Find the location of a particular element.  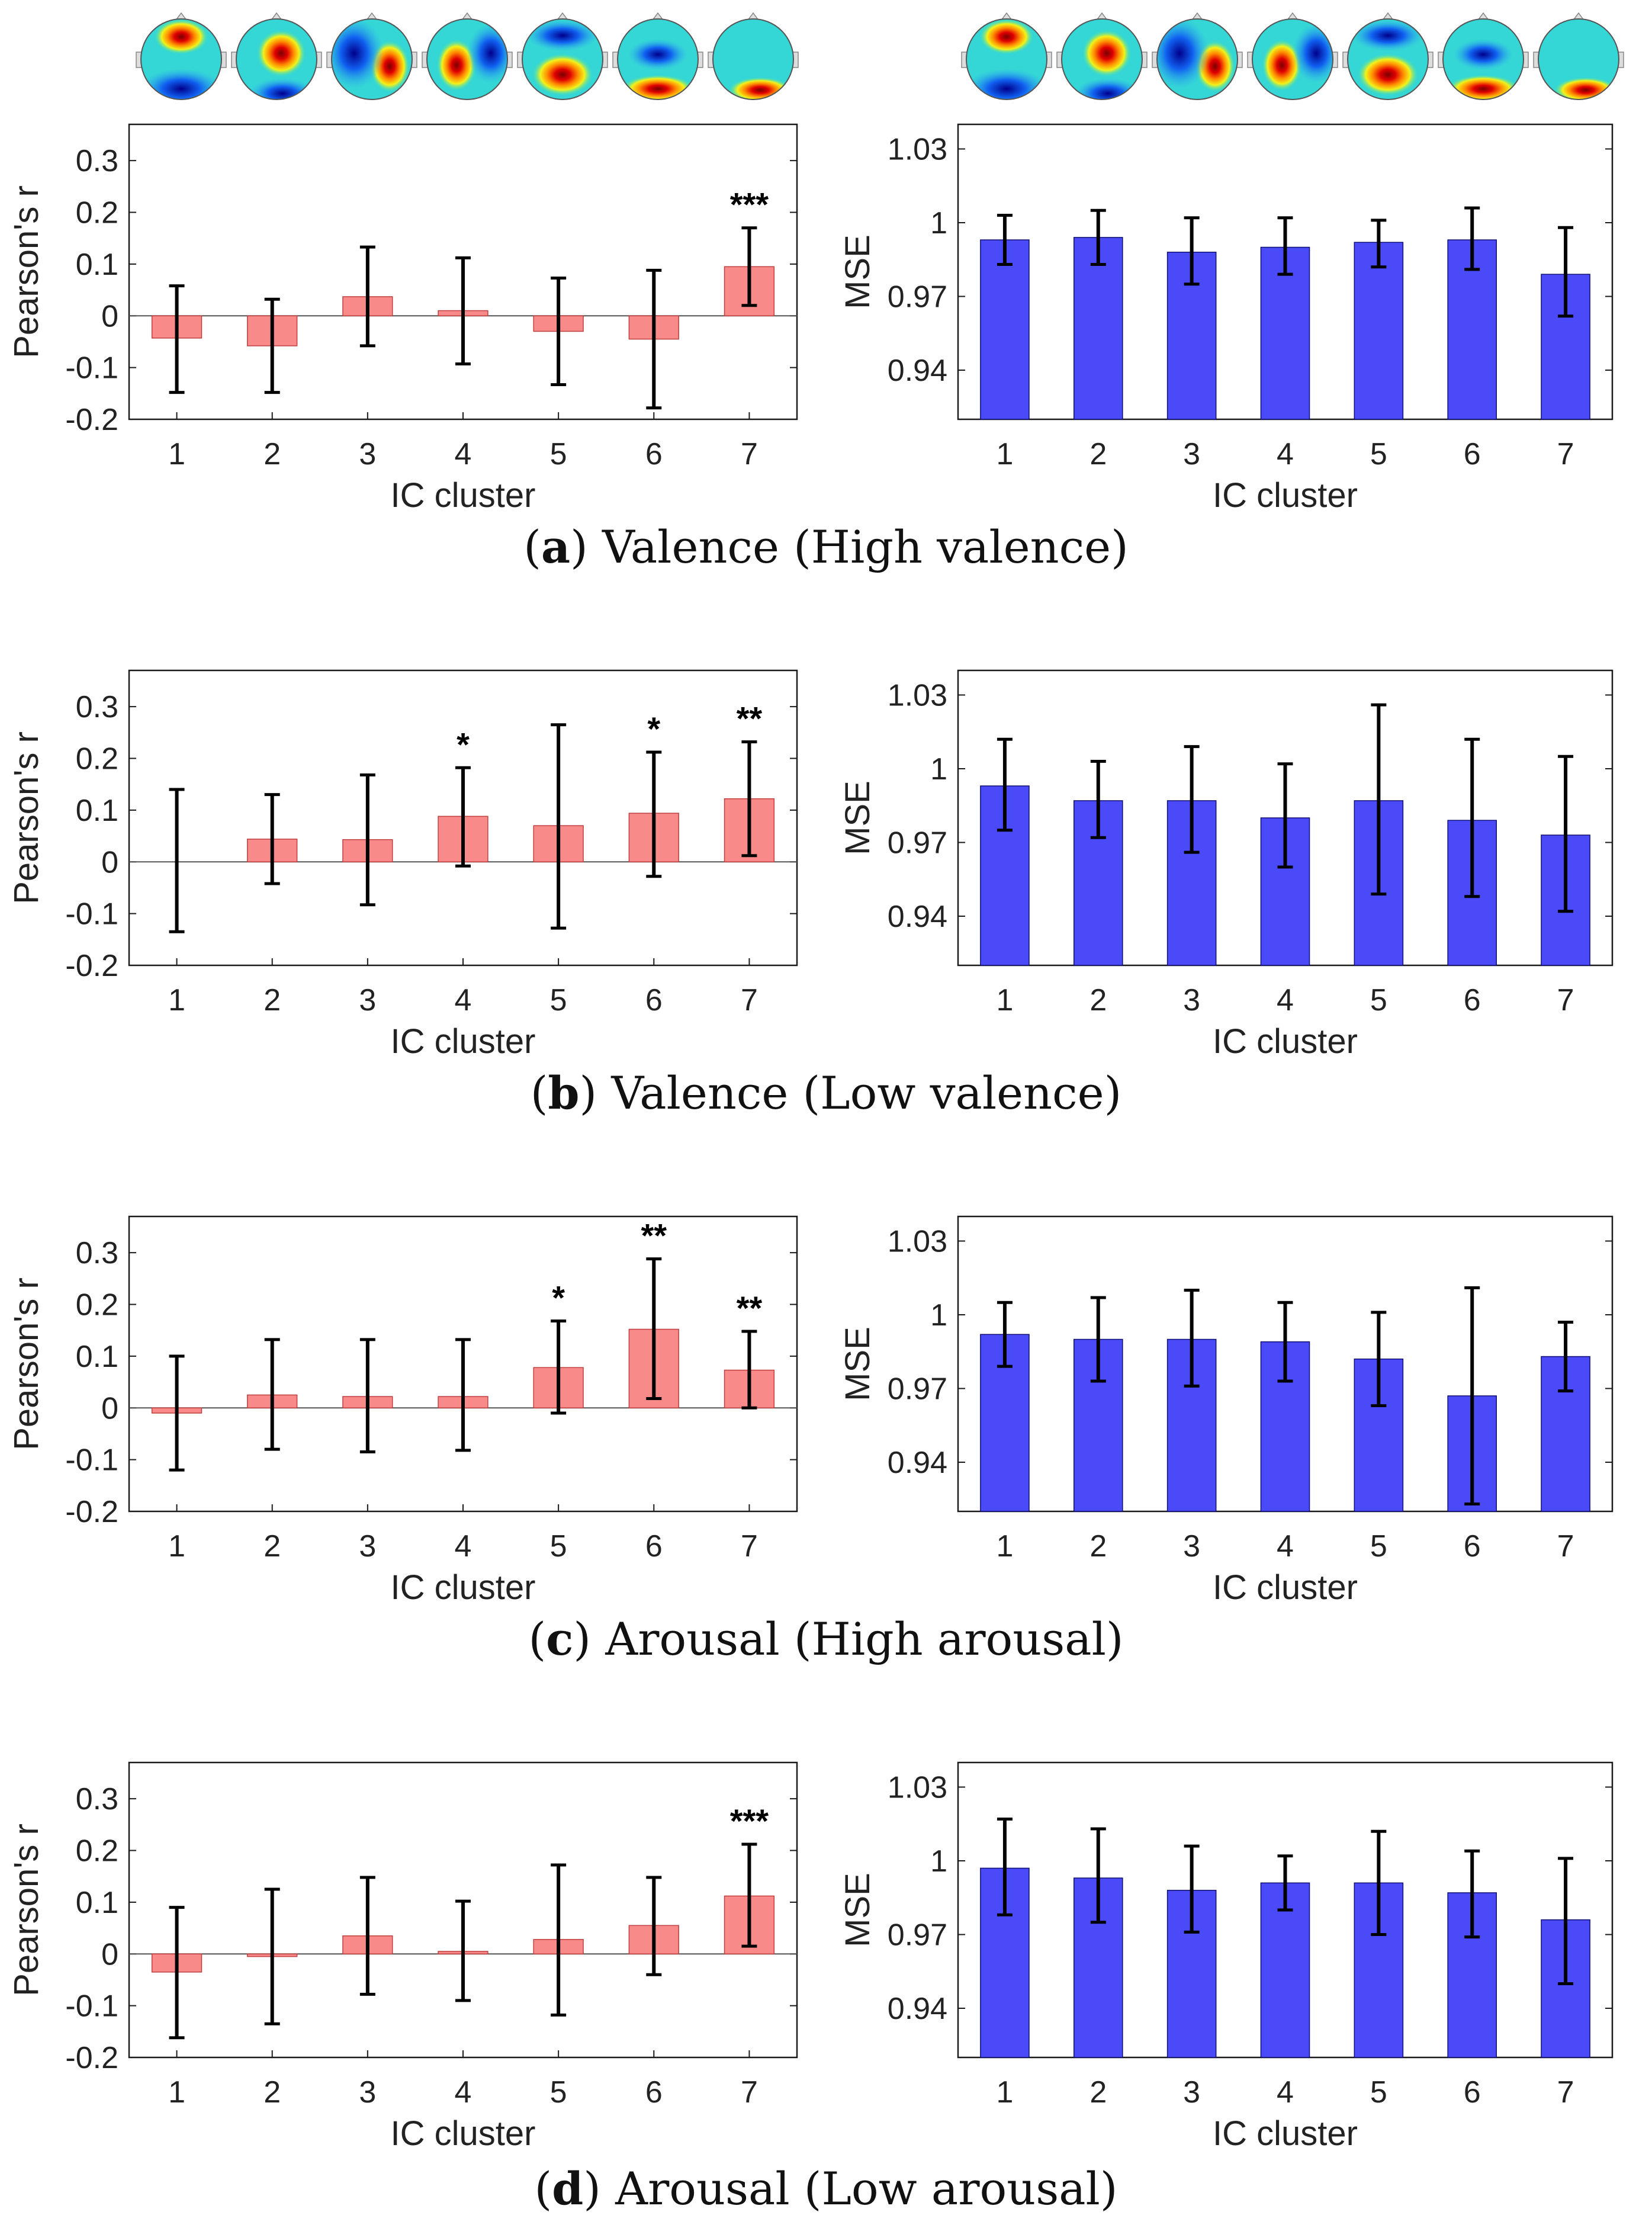

panel-a-mse-ylabel: MSE is located at coordinates (857, 272).